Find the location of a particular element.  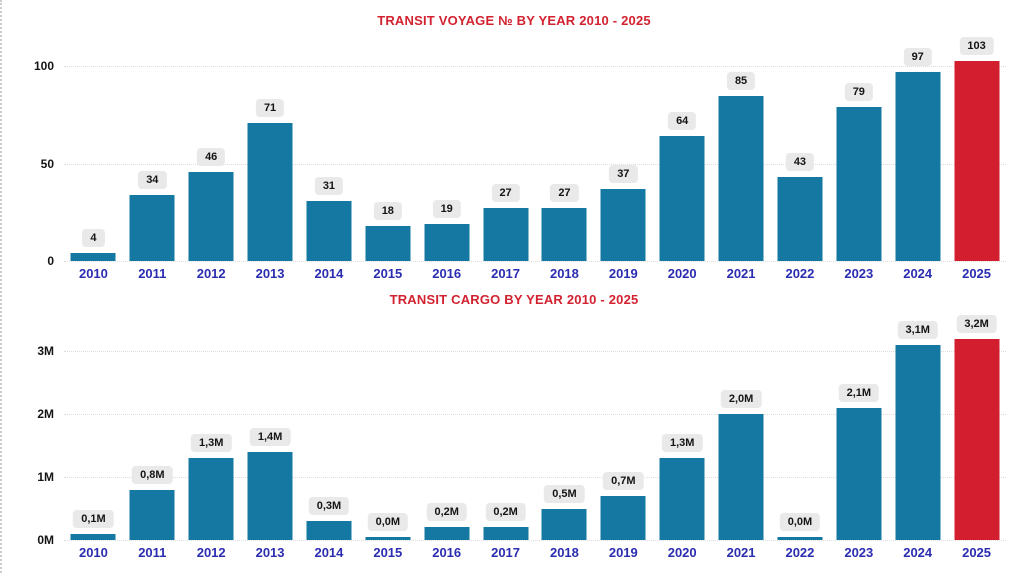

bar-slot-2020: 64 2020 is located at coordinates (682, 163).